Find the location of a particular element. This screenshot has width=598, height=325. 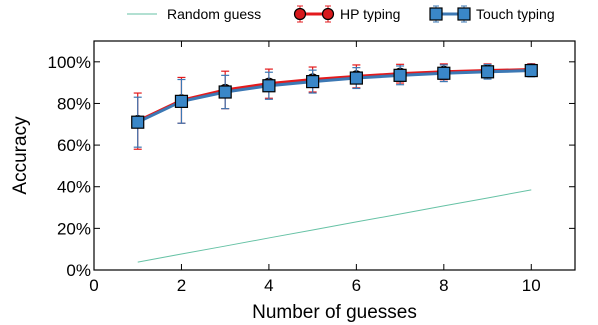

y-tick-label: 40% is located at coordinates (74, 187).